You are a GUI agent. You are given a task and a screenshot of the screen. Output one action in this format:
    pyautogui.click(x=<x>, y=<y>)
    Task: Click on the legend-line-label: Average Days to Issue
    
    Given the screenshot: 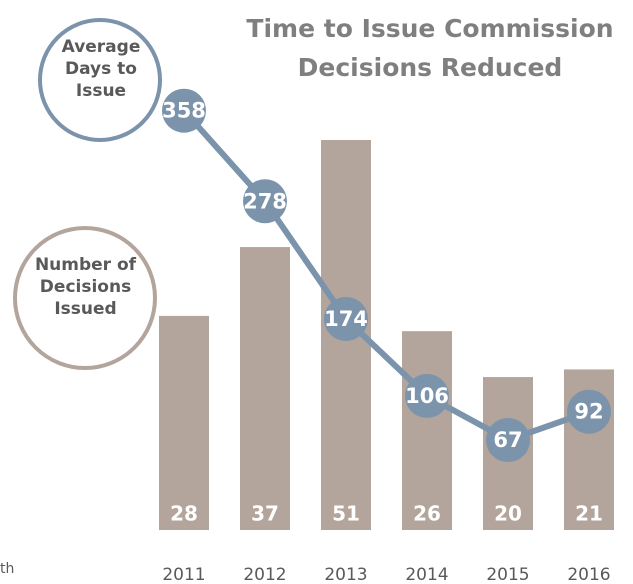 What is the action you would take?
    pyautogui.click(x=101, y=69)
    